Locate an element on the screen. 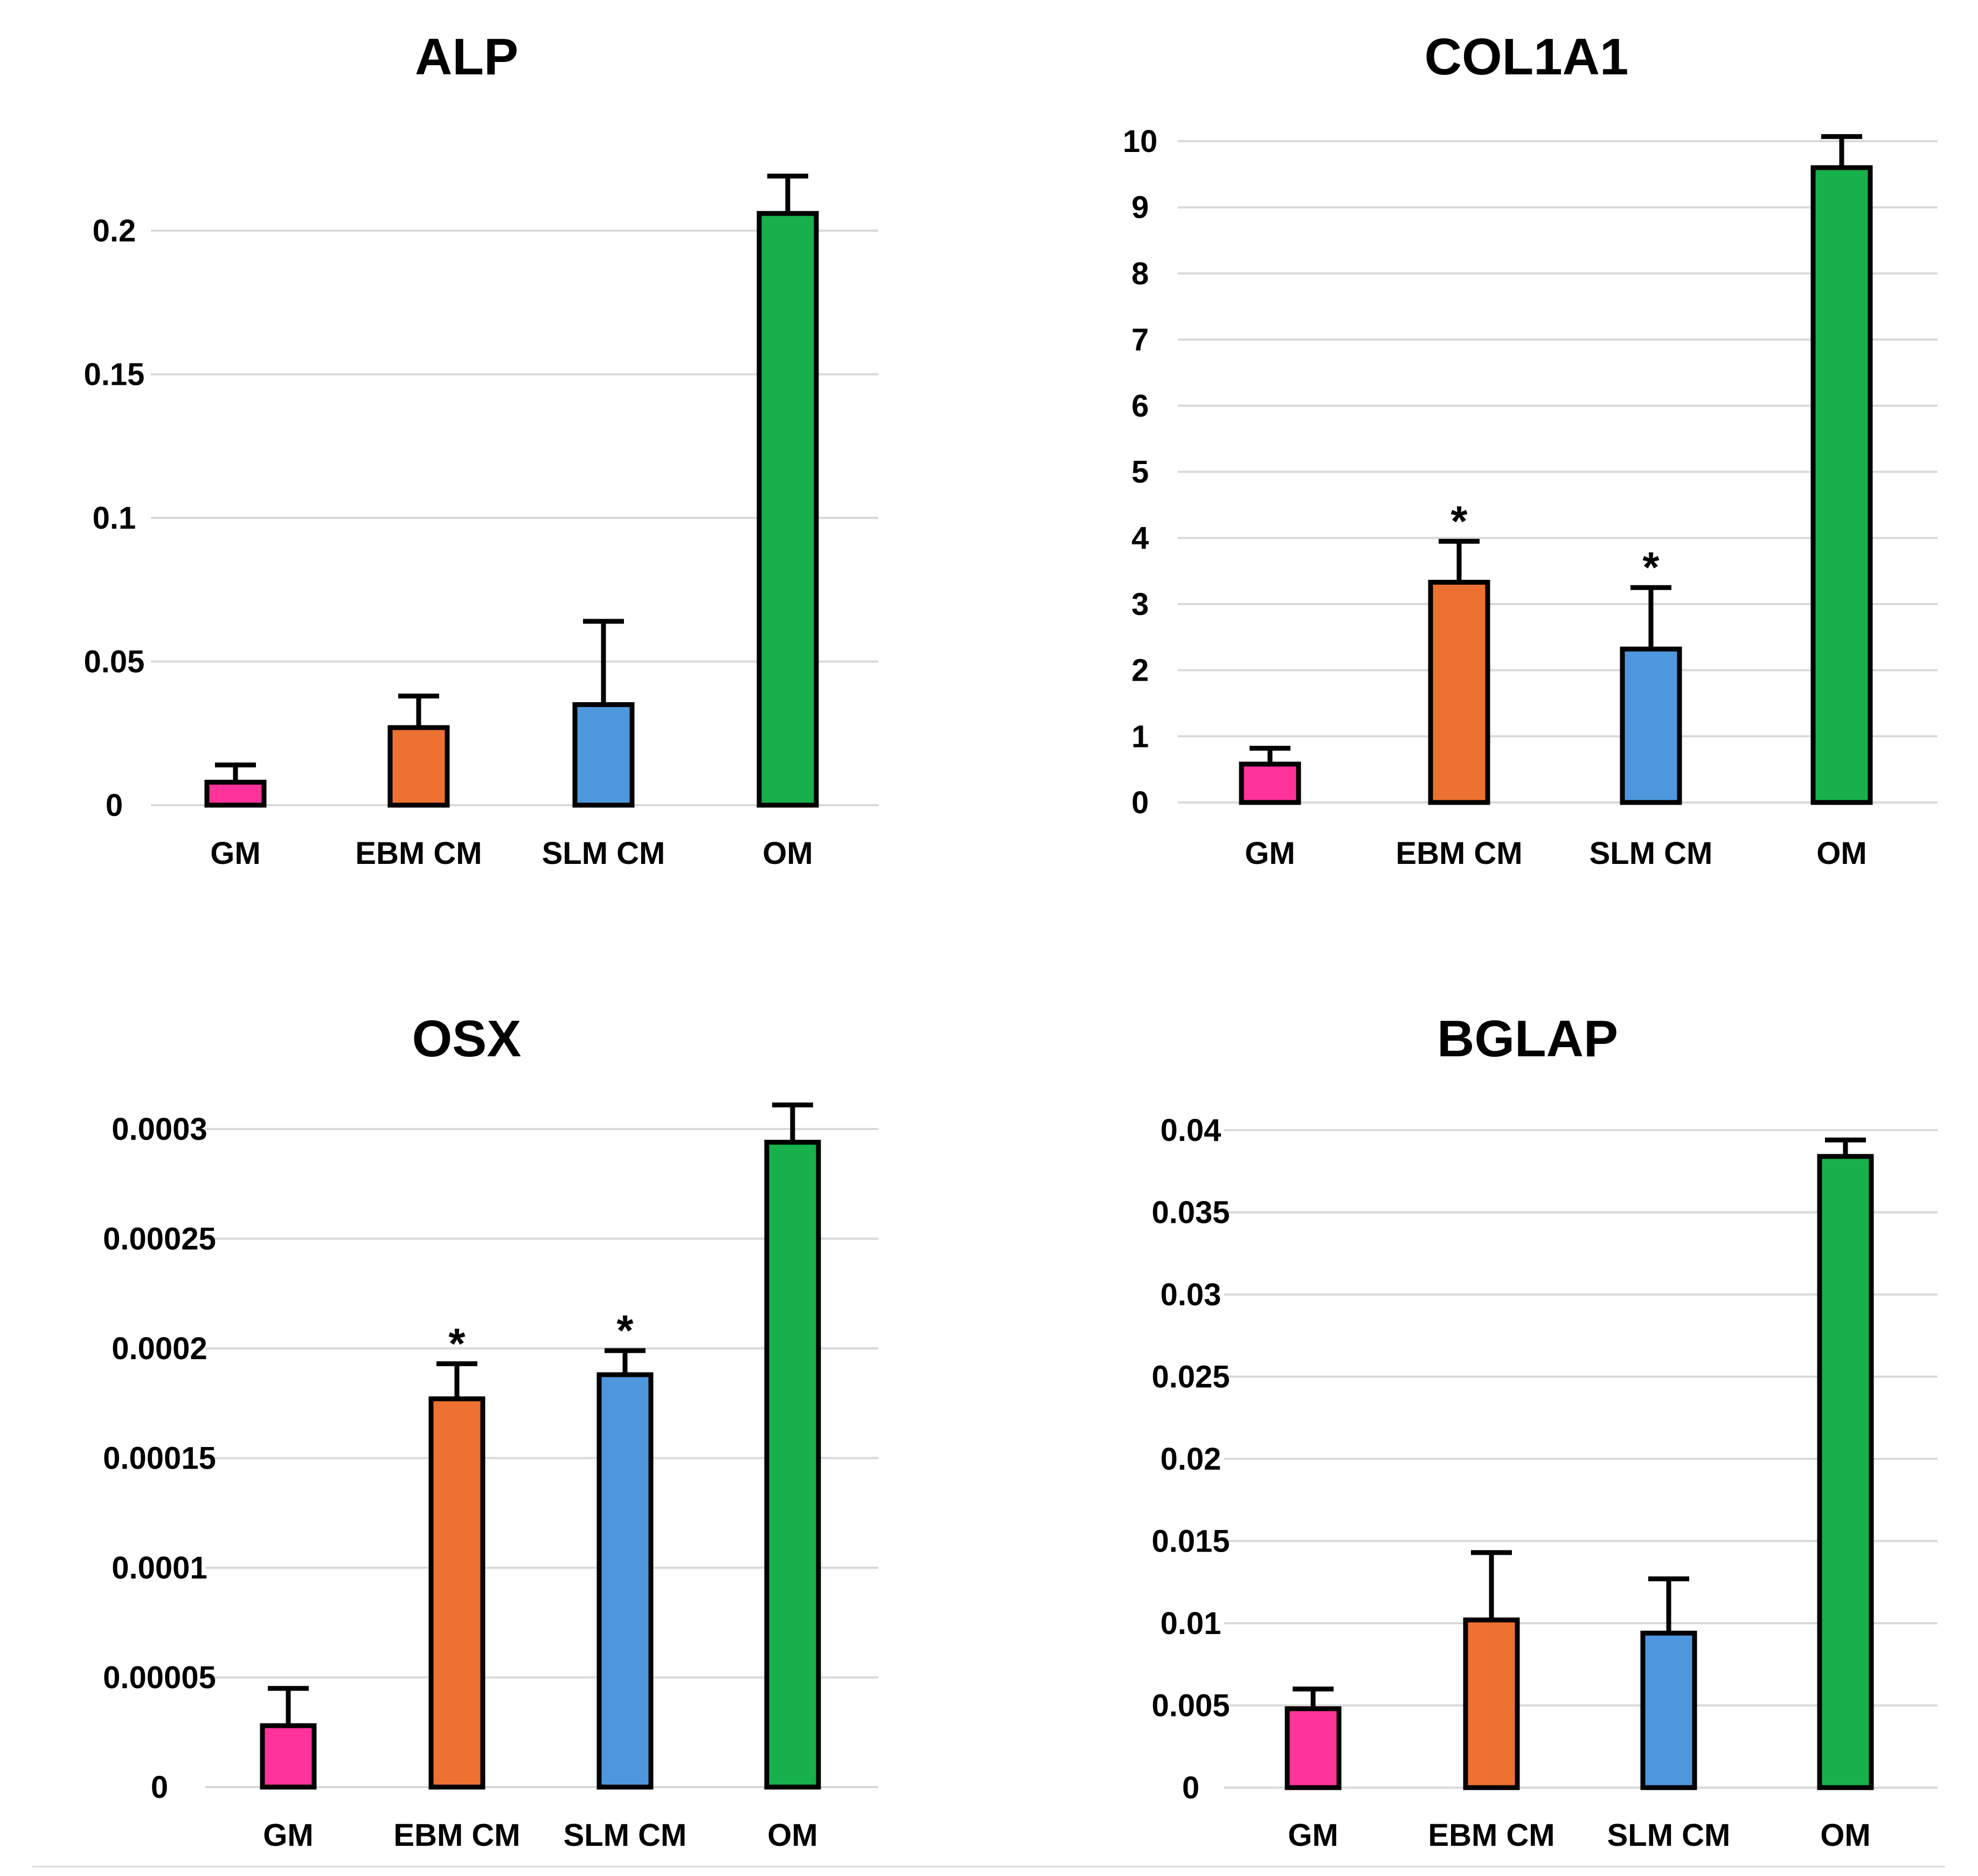 The height and width of the screenshot is (1876, 1978). y-tick-label: 1 is located at coordinates (1141, 736).